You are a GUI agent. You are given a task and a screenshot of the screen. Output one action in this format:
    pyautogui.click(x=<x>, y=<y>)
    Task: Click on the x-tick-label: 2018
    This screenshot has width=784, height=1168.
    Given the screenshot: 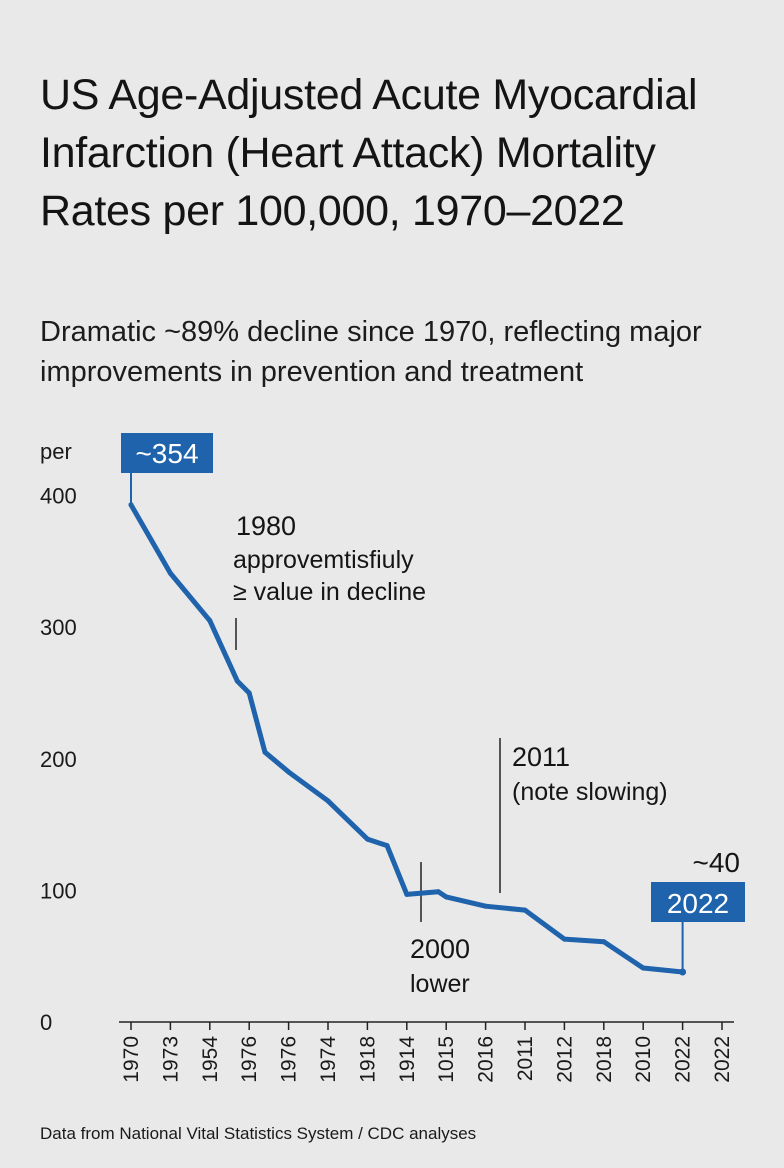 What is the action you would take?
    pyautogui.click(x=604, y=1059)
    